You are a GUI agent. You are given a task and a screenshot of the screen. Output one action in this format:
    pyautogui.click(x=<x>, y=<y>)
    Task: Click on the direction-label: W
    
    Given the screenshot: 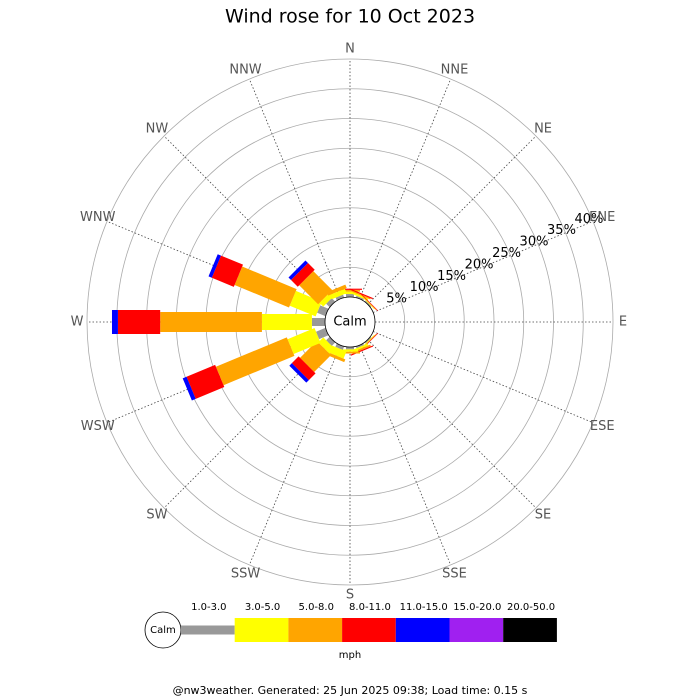 What is the action you would take?
    pyautogui.click(x=77, y=322)
    